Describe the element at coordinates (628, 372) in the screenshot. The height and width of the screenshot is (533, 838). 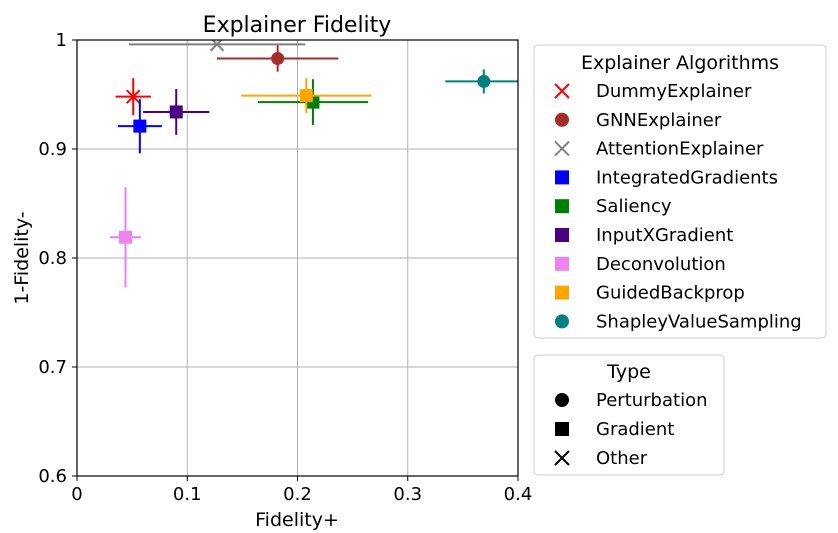
I see `legend-type-title: Type` at that location.